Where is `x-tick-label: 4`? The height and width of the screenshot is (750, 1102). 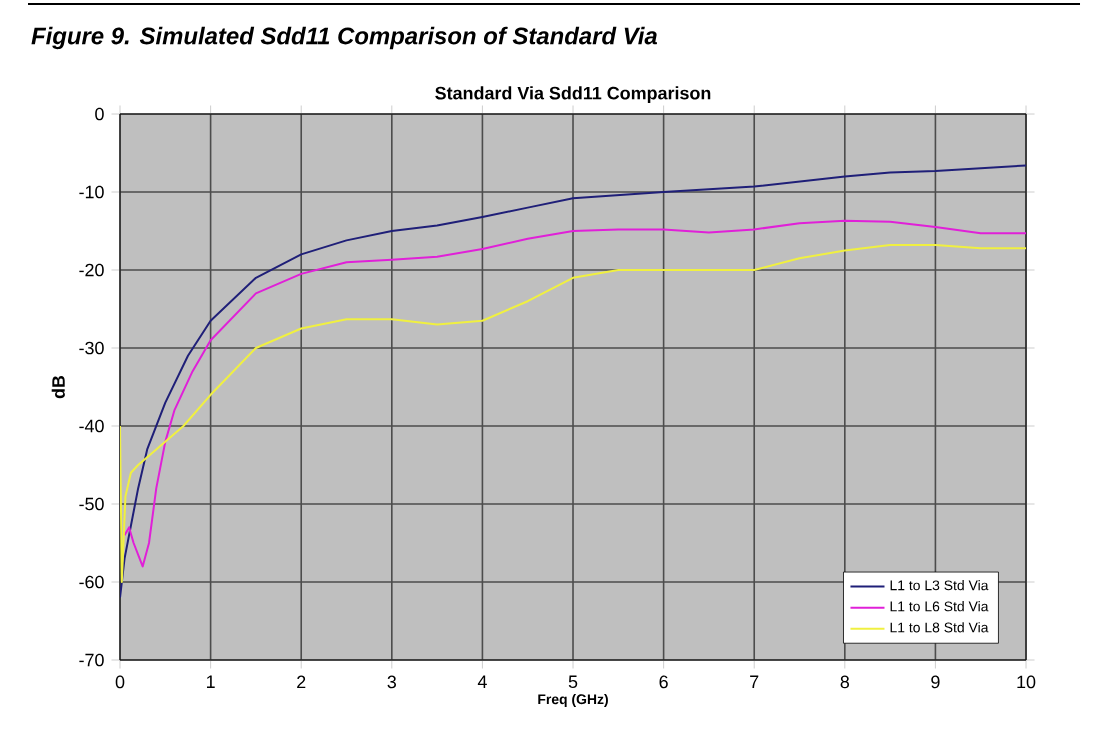 x-tick-label: 4 is located at coordinates (482, 681).